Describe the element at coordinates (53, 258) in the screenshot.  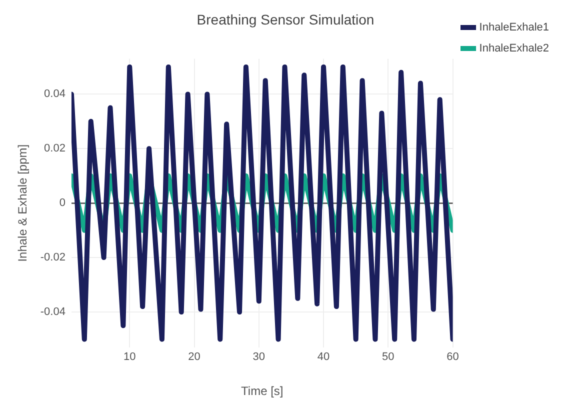
I see `y-tick-label: -0.02` at that location.